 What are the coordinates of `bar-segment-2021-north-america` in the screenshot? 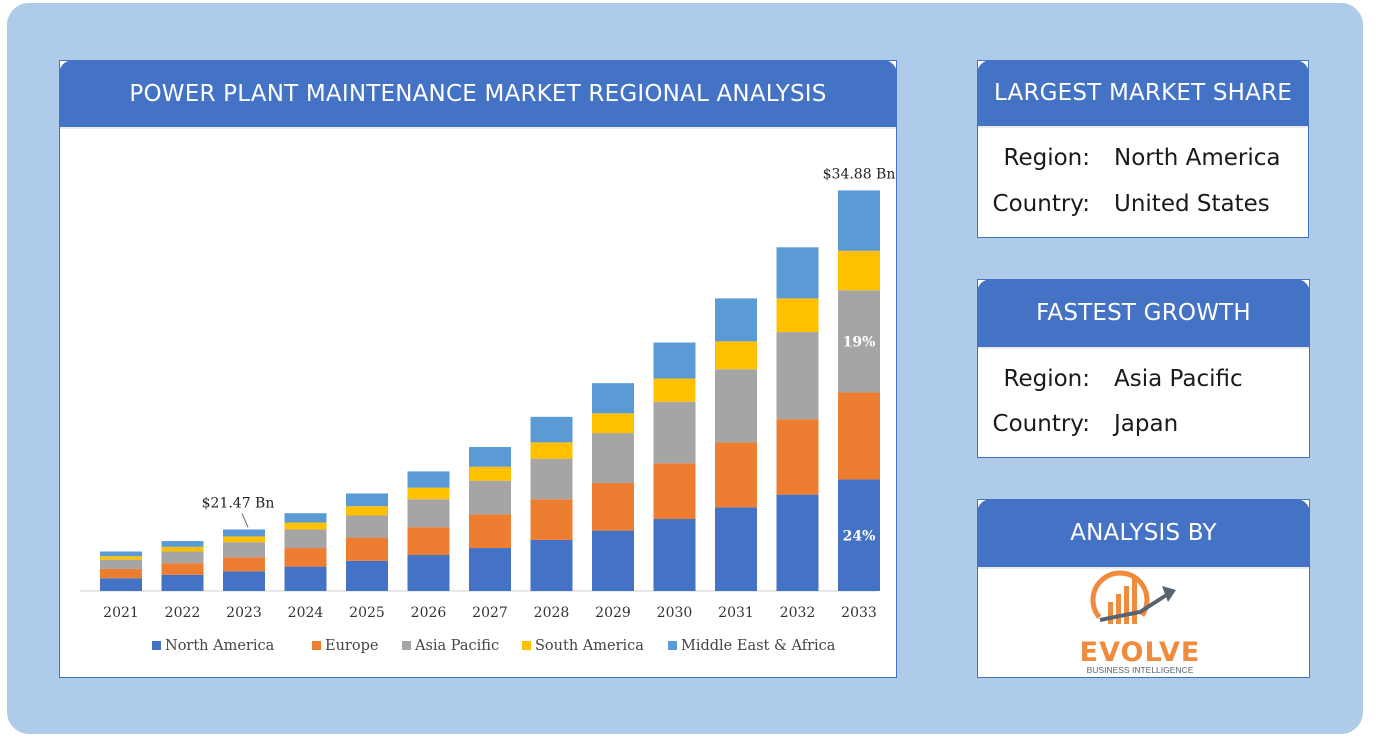 It's located at (121, 584).